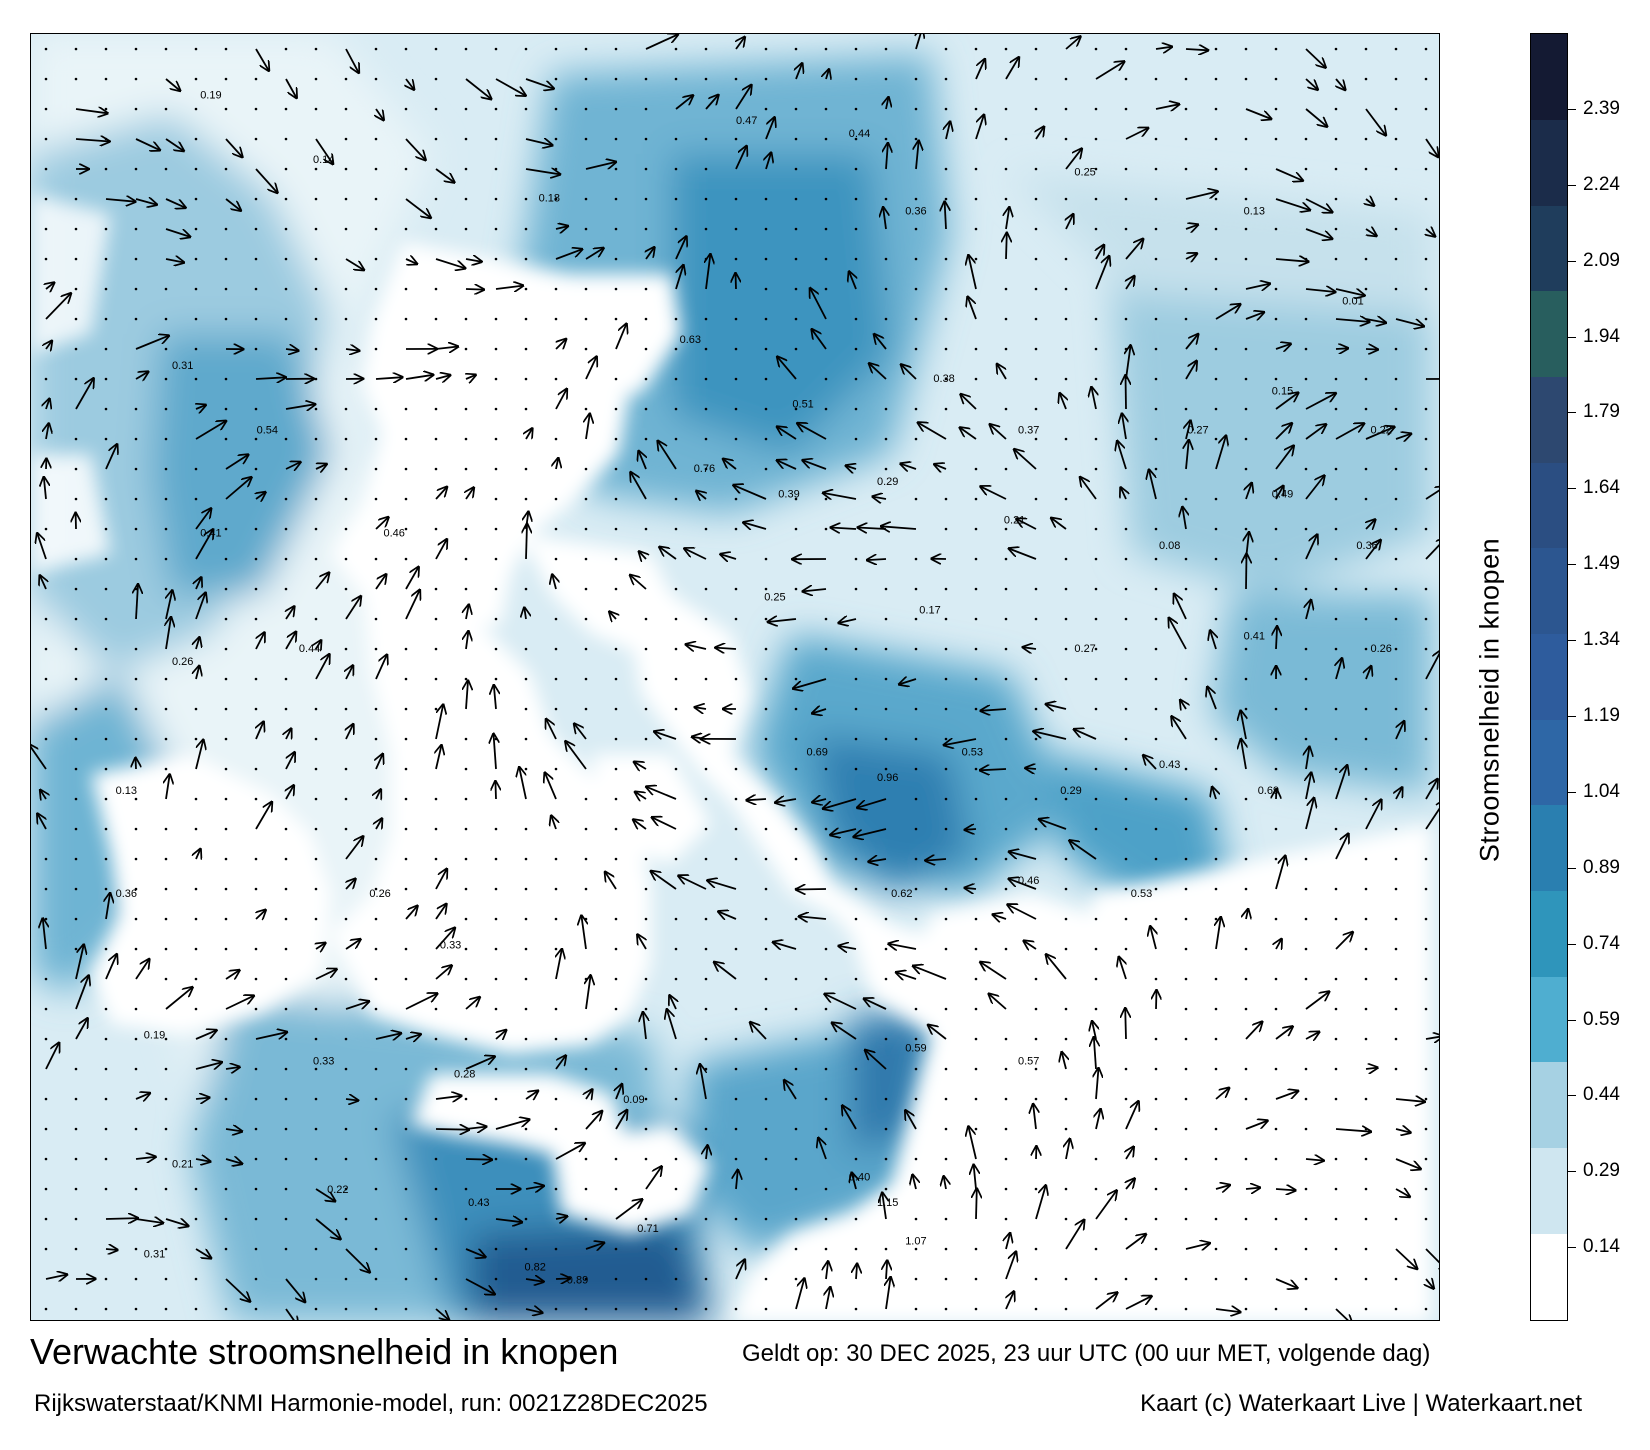  Describe the element at coordinates (1601, 412) in the screenshot. I see `colorbar-tick-label: 1.79` at that location.